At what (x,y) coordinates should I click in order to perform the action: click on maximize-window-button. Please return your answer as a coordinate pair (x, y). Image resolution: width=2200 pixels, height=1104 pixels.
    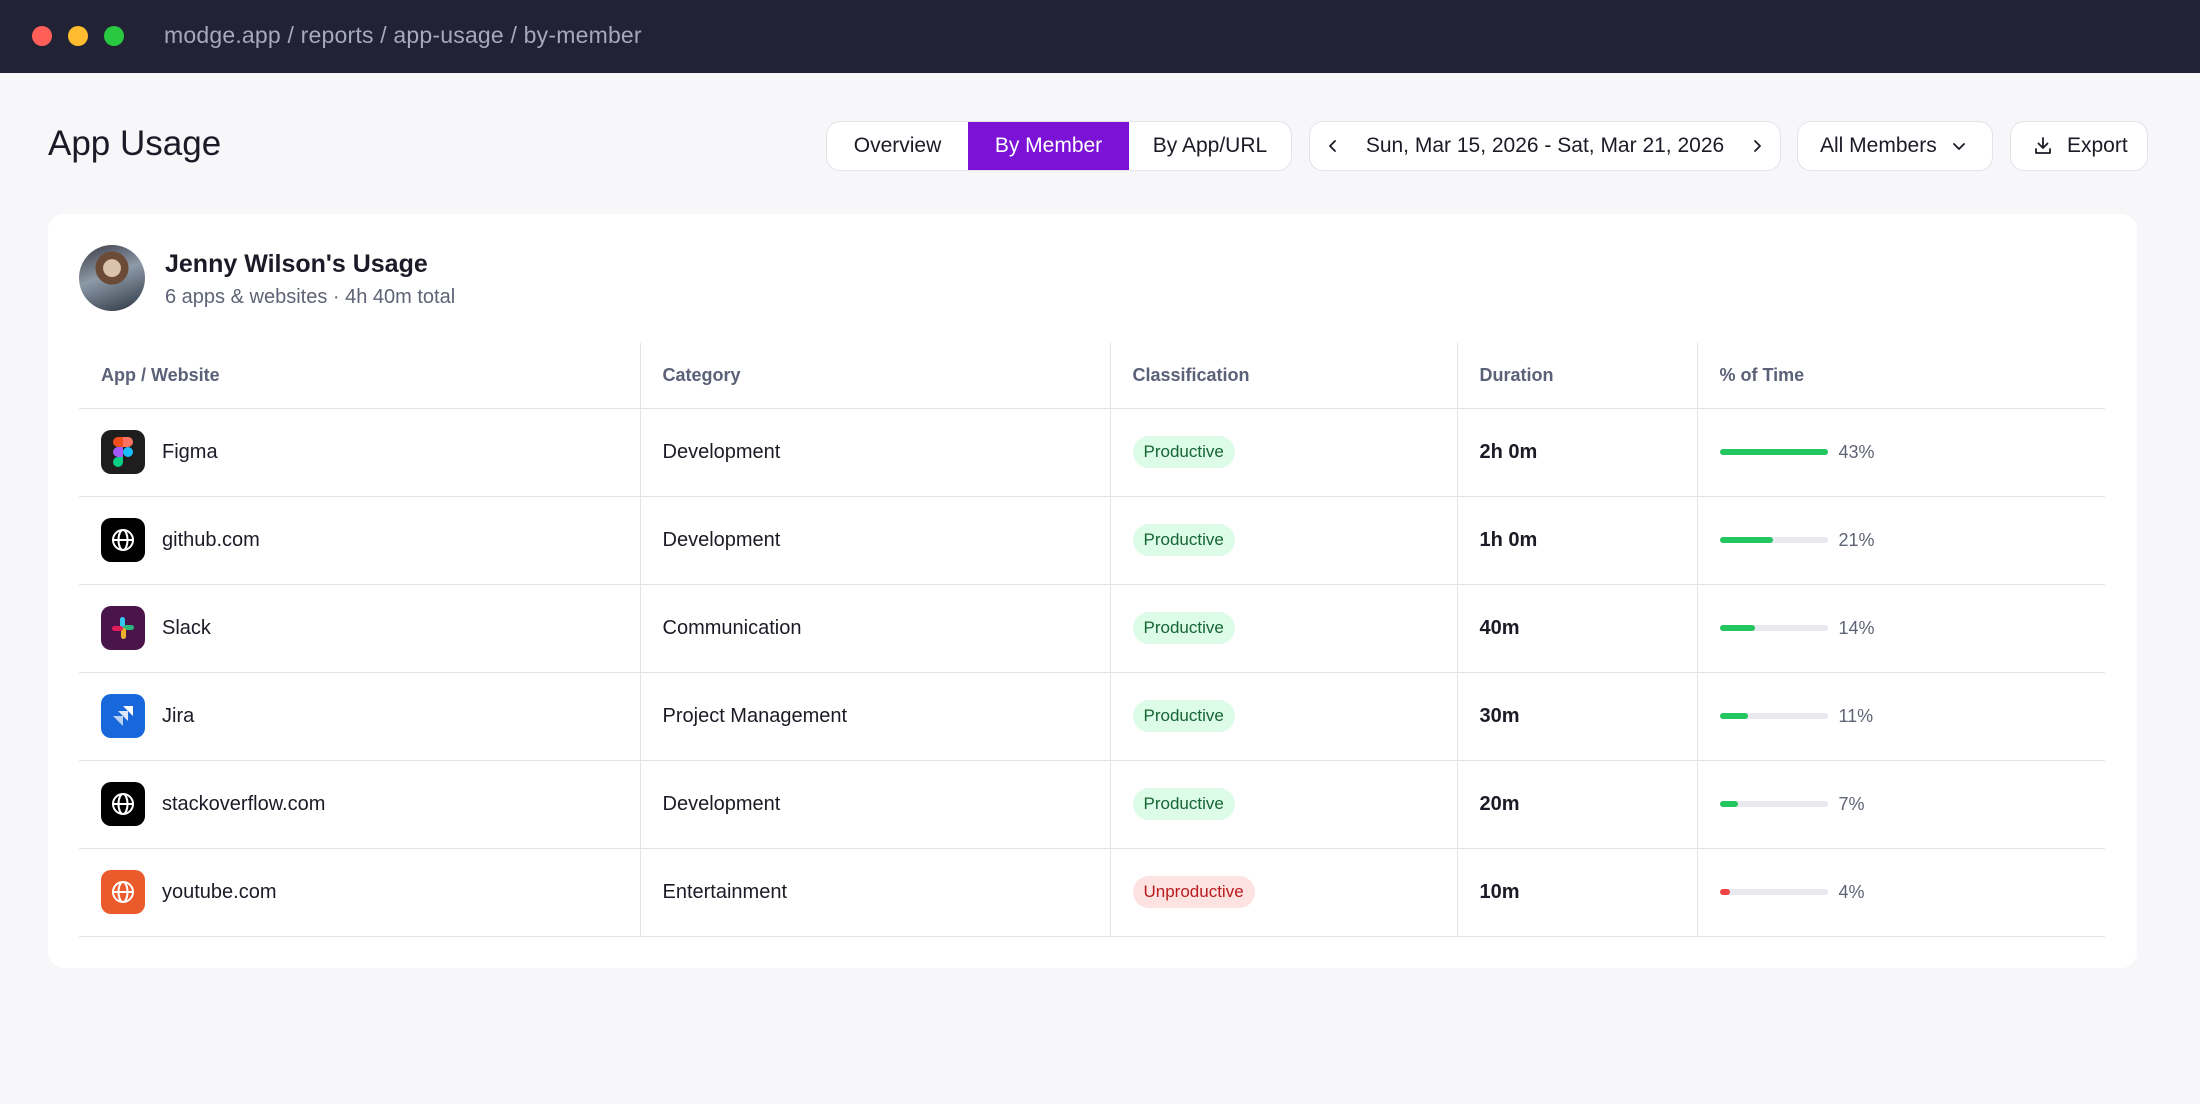
    Looking at the image, I should click on (114, 36).